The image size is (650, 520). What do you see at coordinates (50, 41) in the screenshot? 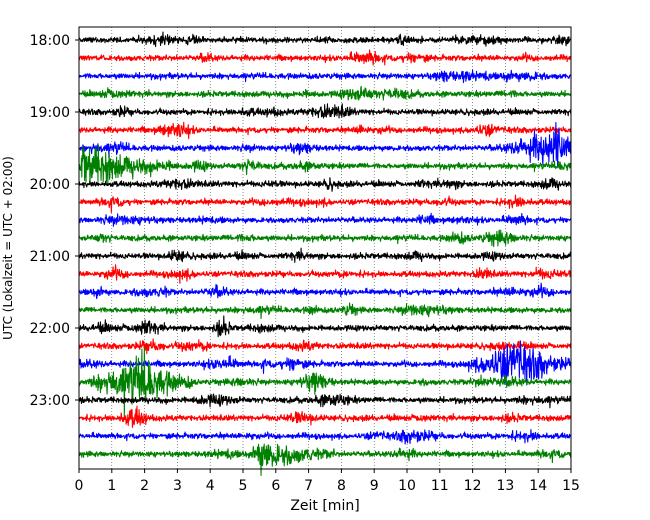
I see `y-tick-label: 18:00` at bounding box center [50, 41].